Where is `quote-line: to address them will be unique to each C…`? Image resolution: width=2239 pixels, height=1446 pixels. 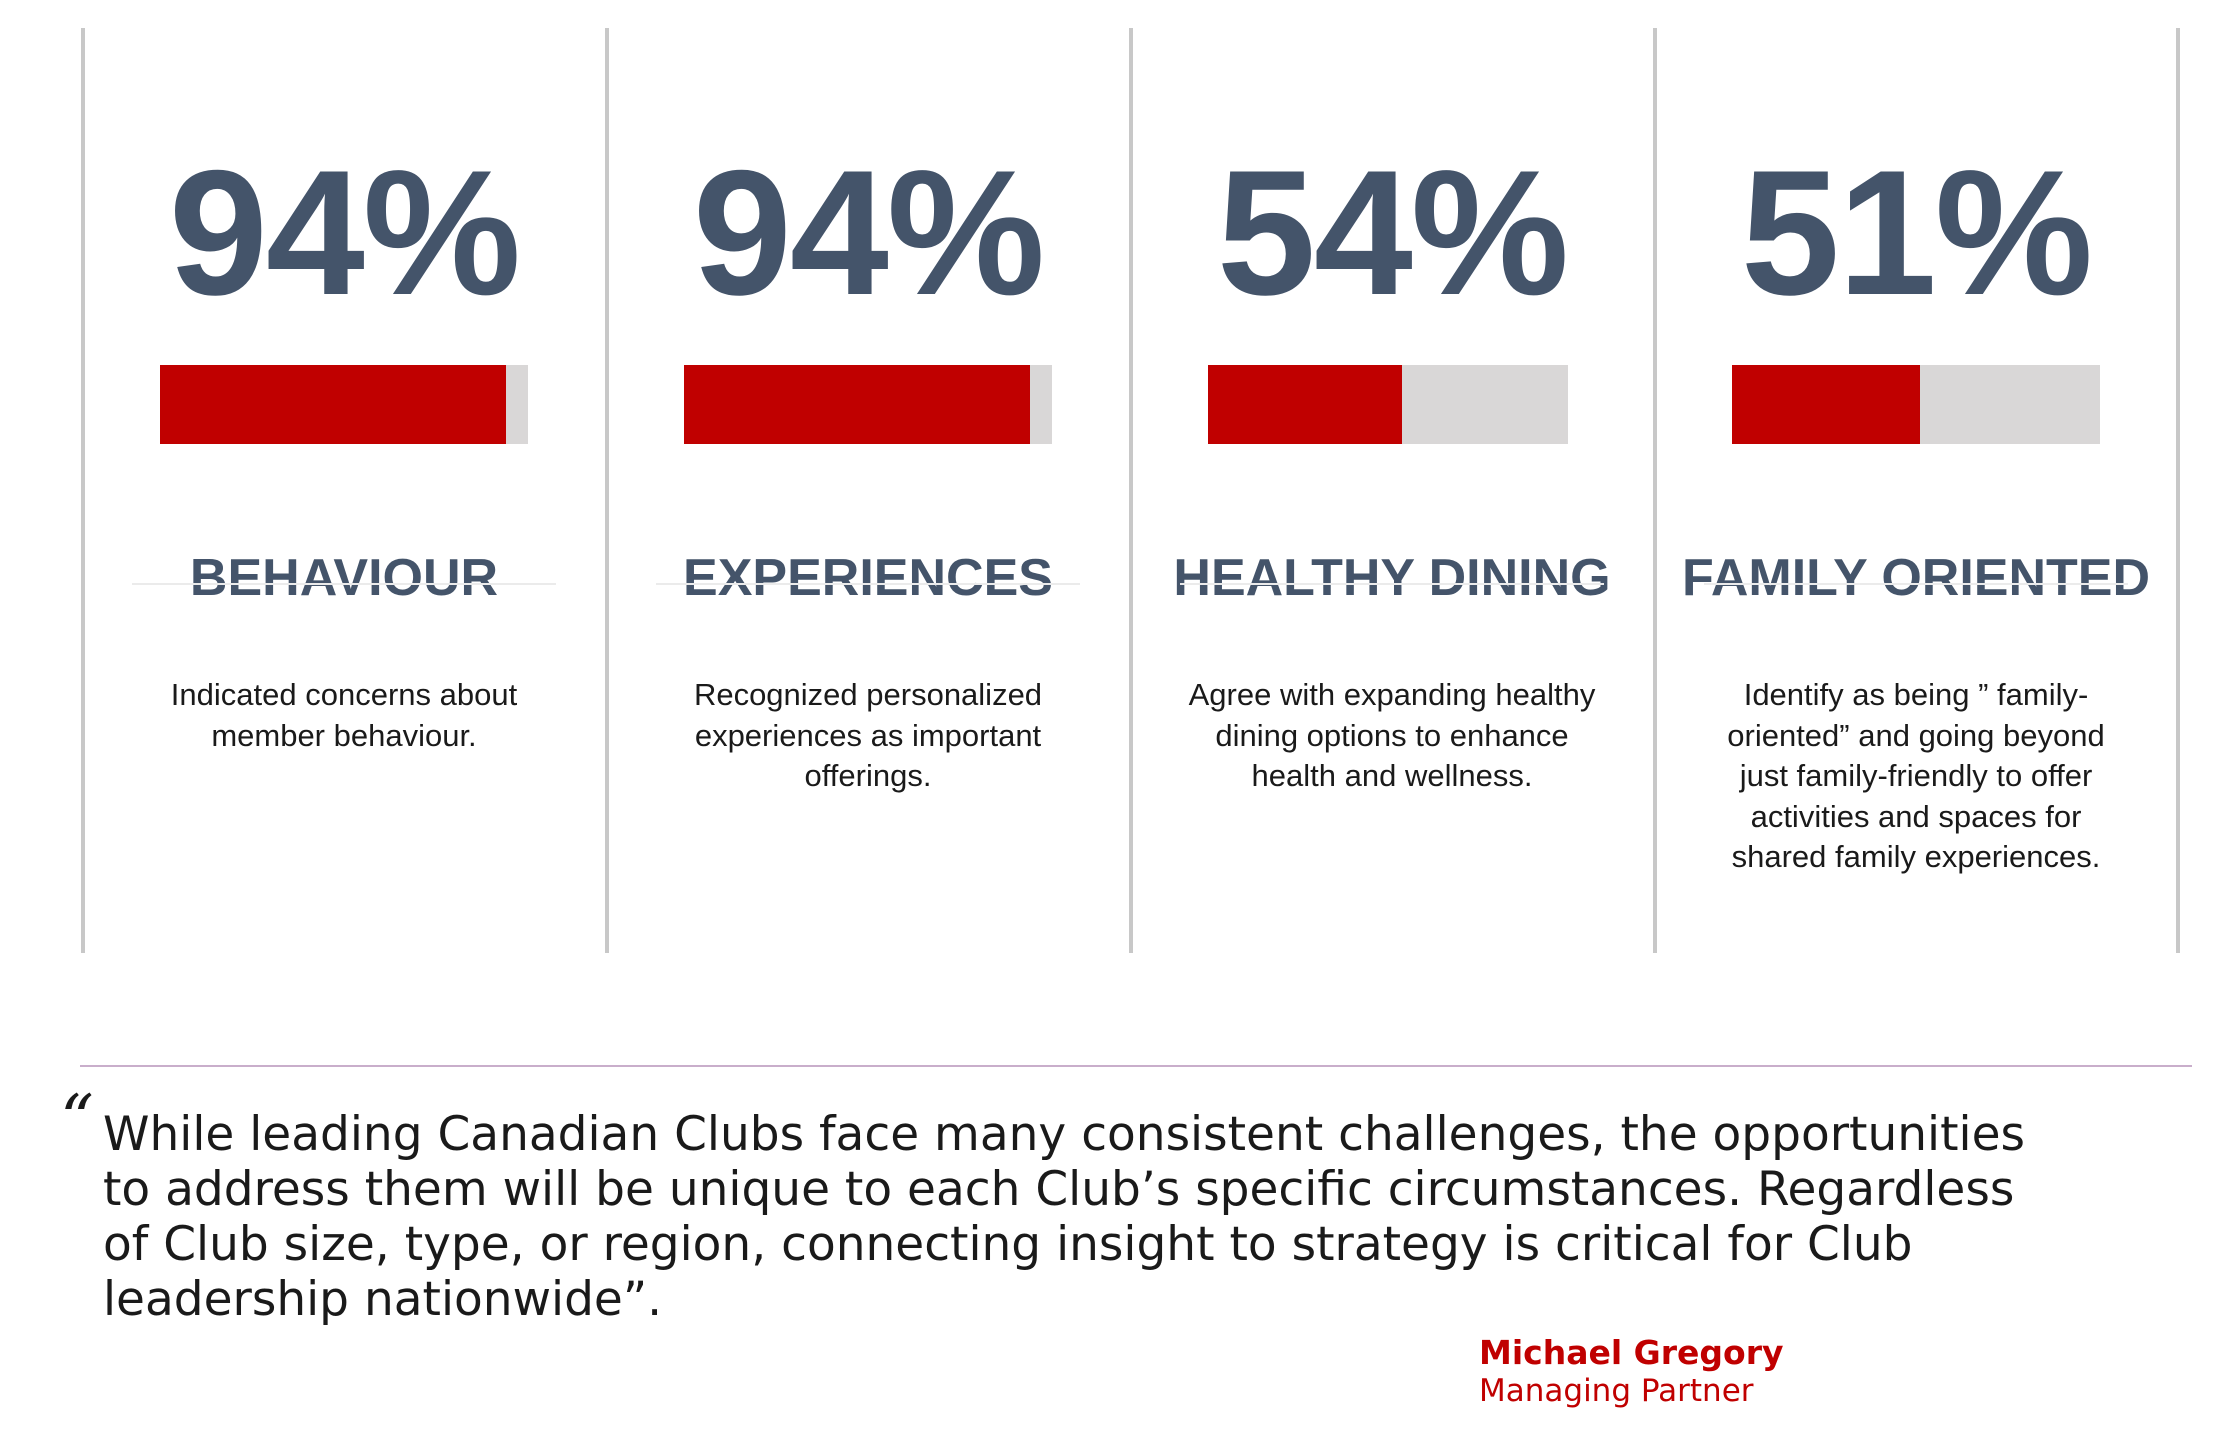 quote-line: to address them will be unique to each C… is located at coordinates (1059, 1189).